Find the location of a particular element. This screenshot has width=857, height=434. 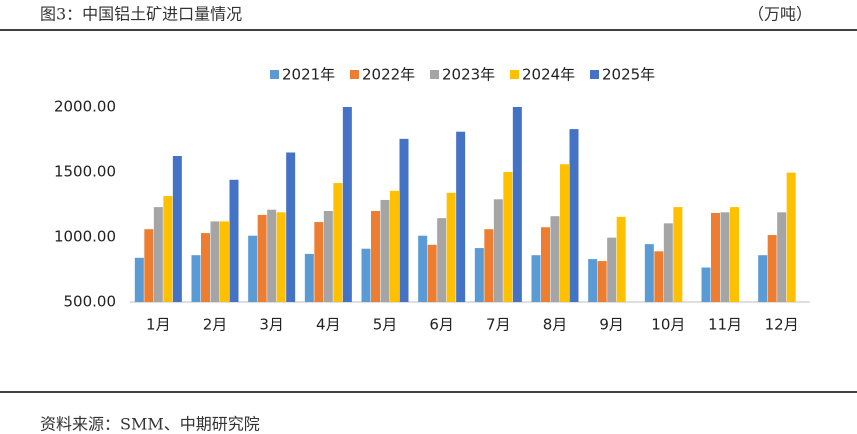

x-tick-label: 3月 is located at coordinates (271, 325).